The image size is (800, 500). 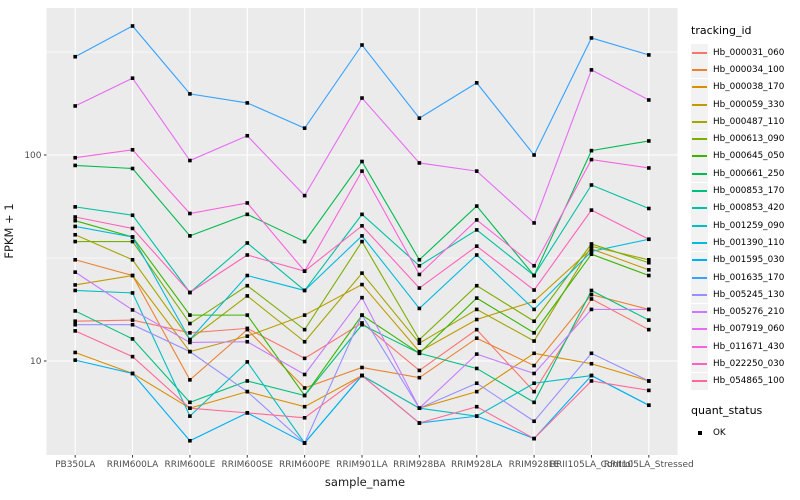 I want to click on legend-item: OK, so click(x=745, y=432).